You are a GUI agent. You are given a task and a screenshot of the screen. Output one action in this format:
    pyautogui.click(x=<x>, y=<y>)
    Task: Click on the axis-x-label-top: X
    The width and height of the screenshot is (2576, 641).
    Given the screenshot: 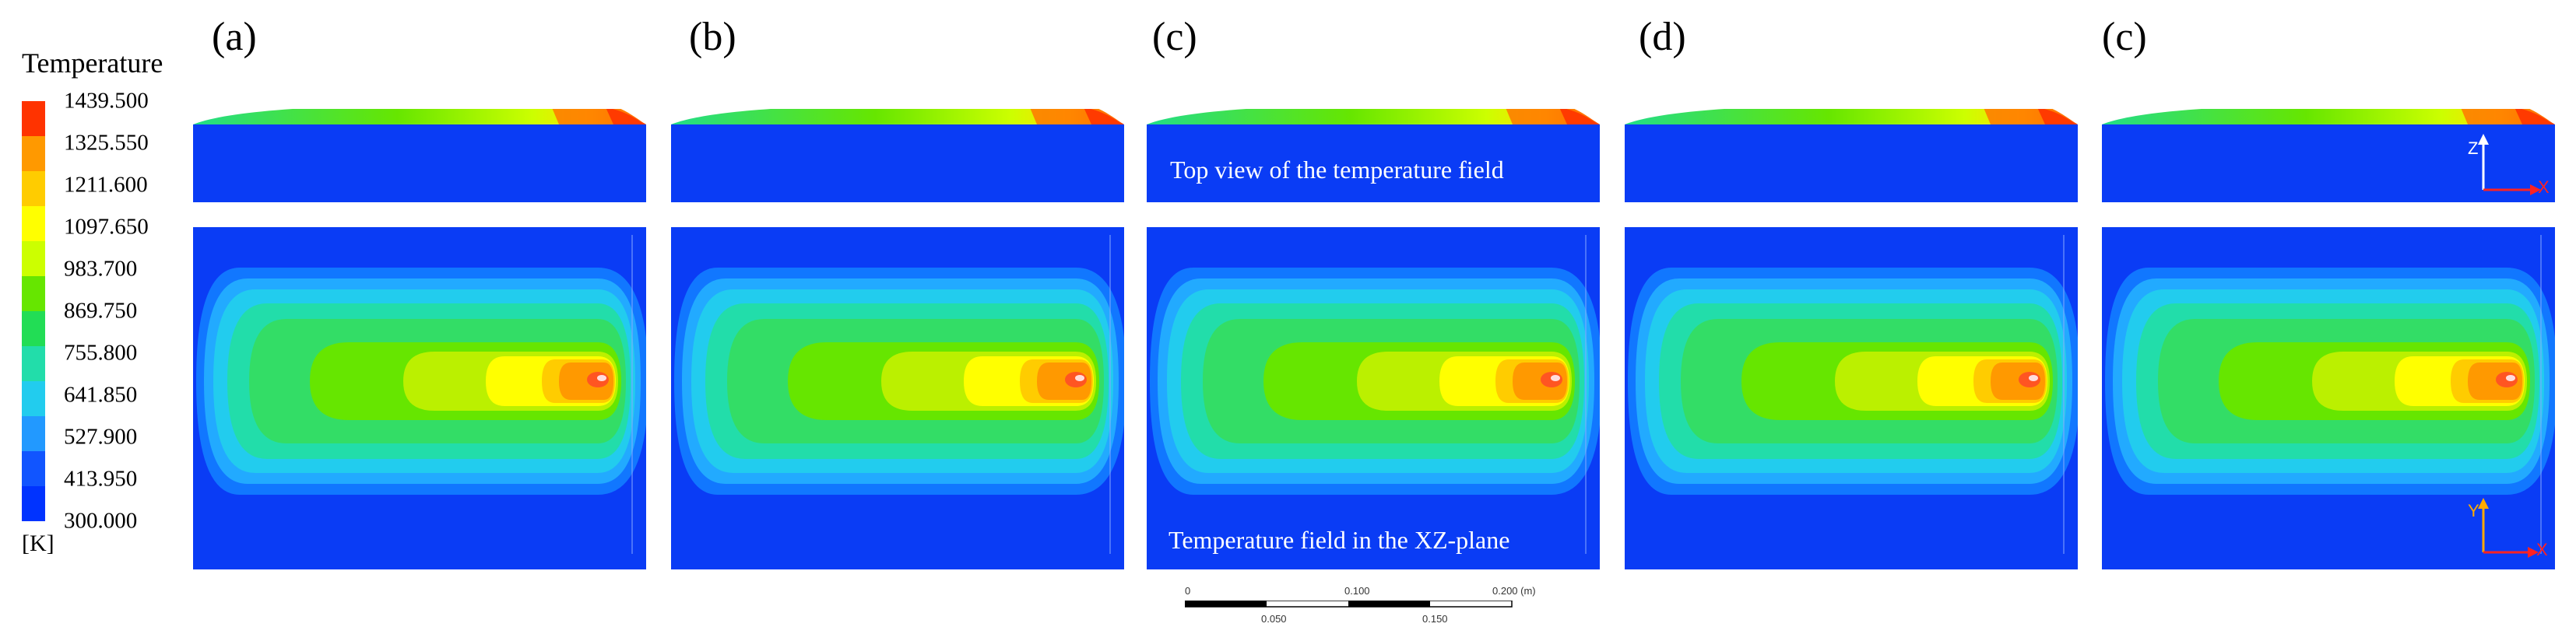 What is the action you would take?
    pyautogui.click(x=2544, y=187)
    